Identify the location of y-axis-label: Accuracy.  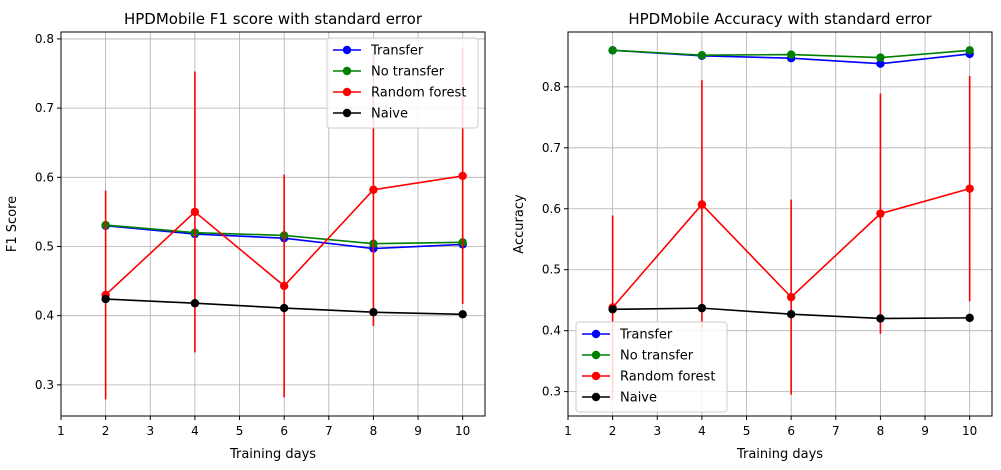
(519, 224).